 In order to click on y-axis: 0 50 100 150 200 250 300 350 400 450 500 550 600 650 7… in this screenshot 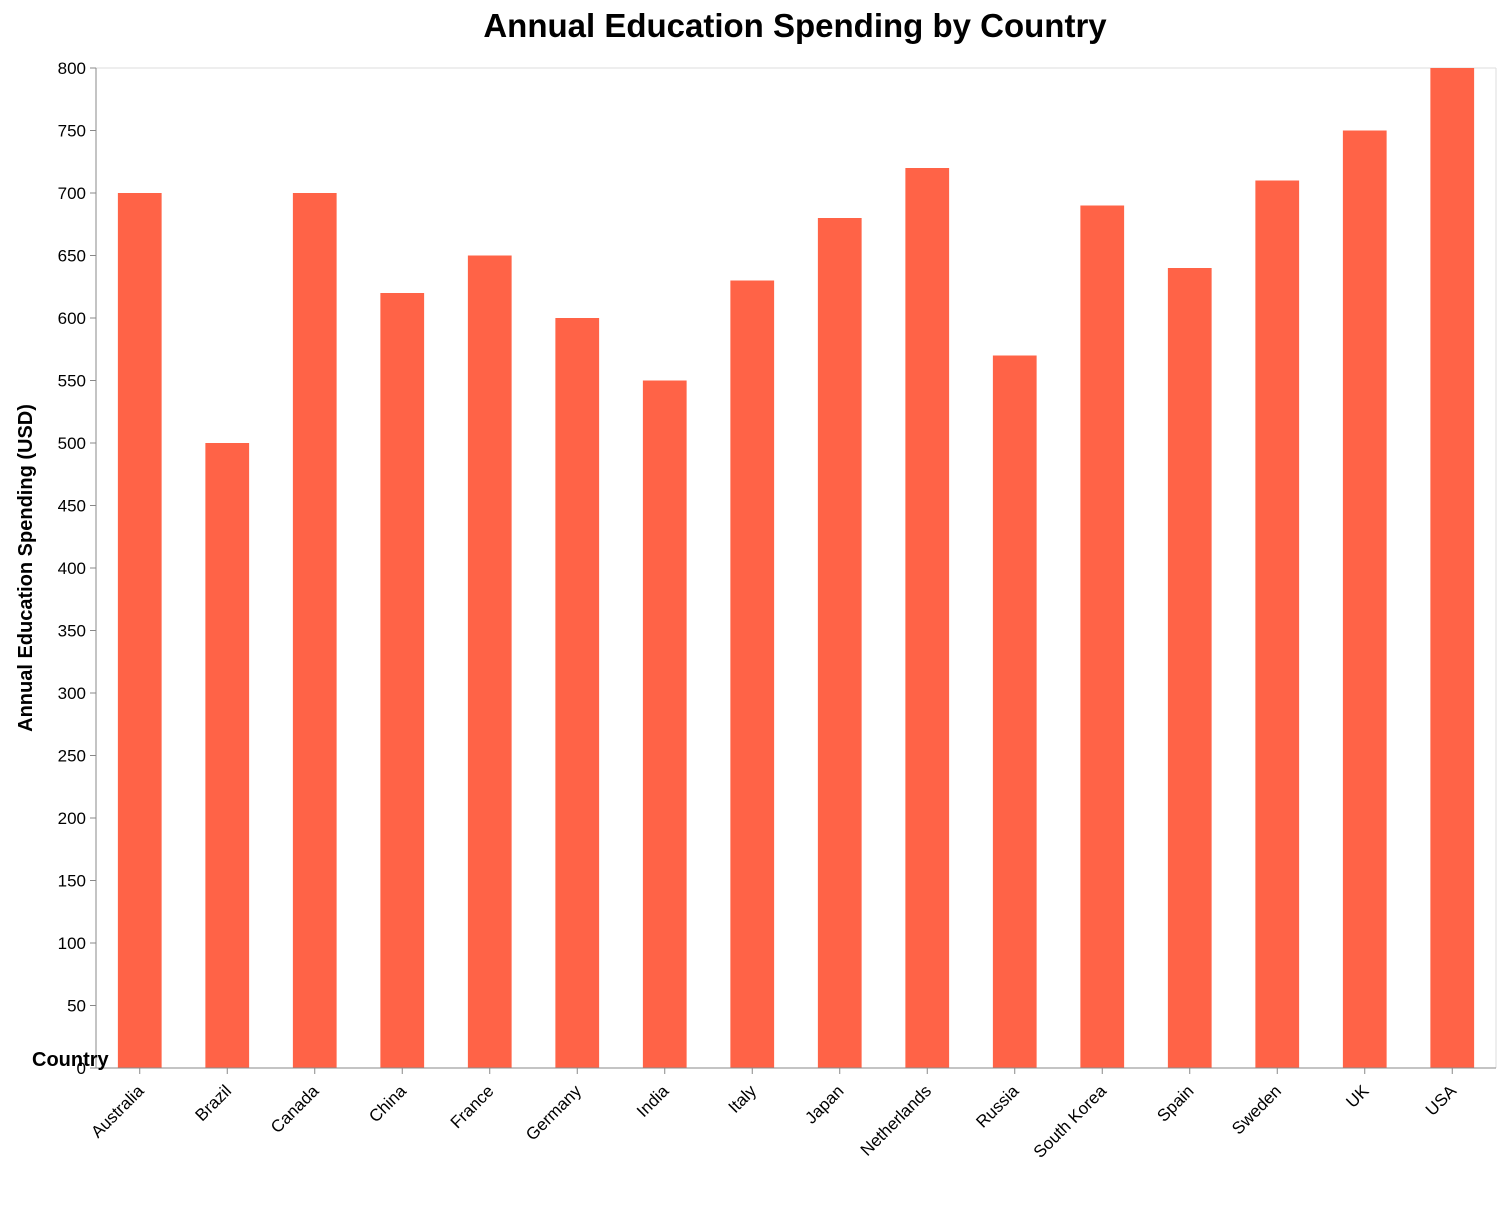, I will do `click(77, 568)`.